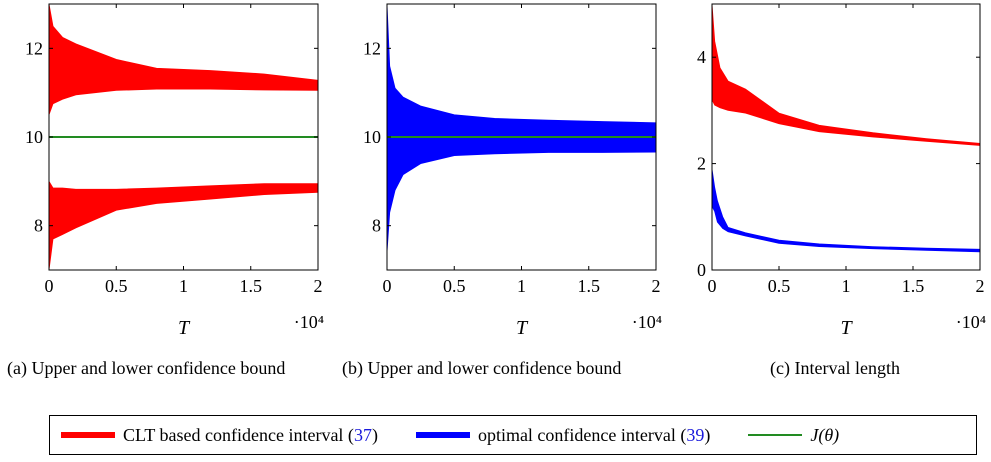  I want to click on x-tick-label-0-1: 0.5, so click(116, 286).